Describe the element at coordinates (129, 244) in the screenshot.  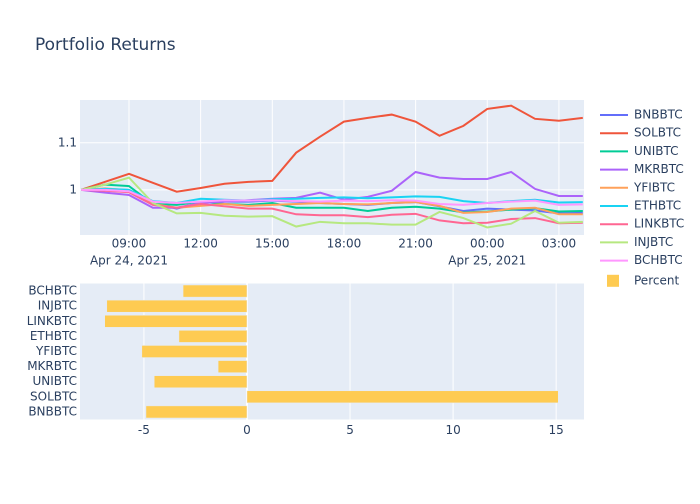
I see `x-tick-label: 09:00` at that location.